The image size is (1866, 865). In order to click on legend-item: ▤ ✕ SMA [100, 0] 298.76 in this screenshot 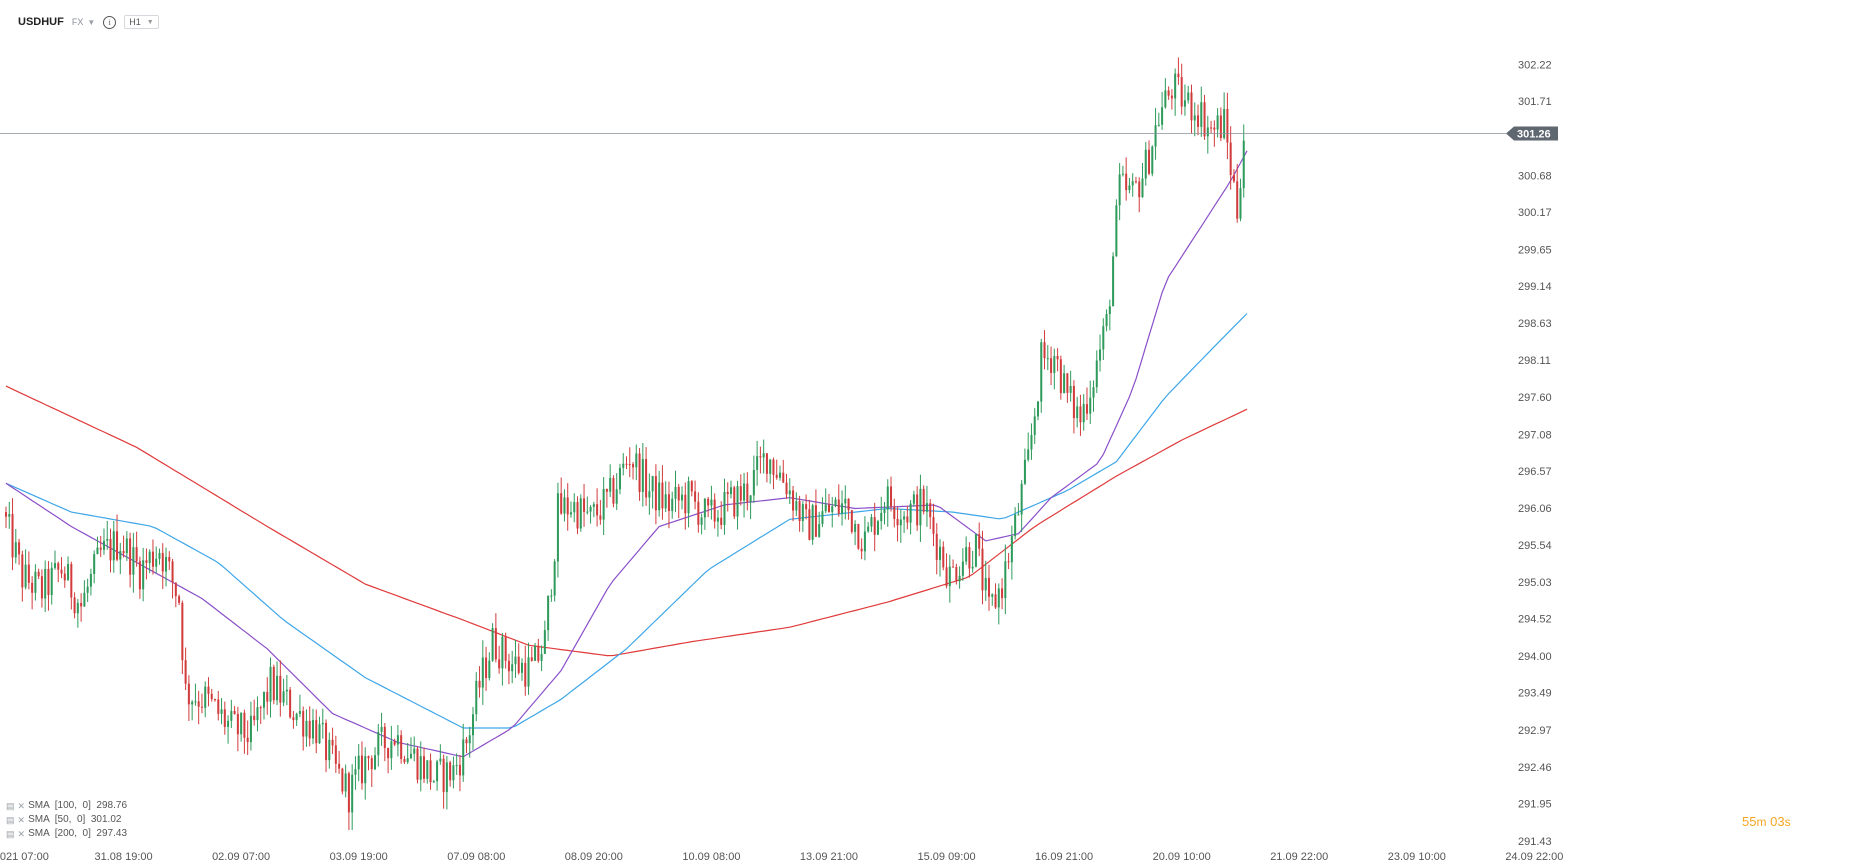, I will do `click(66, 806)`.